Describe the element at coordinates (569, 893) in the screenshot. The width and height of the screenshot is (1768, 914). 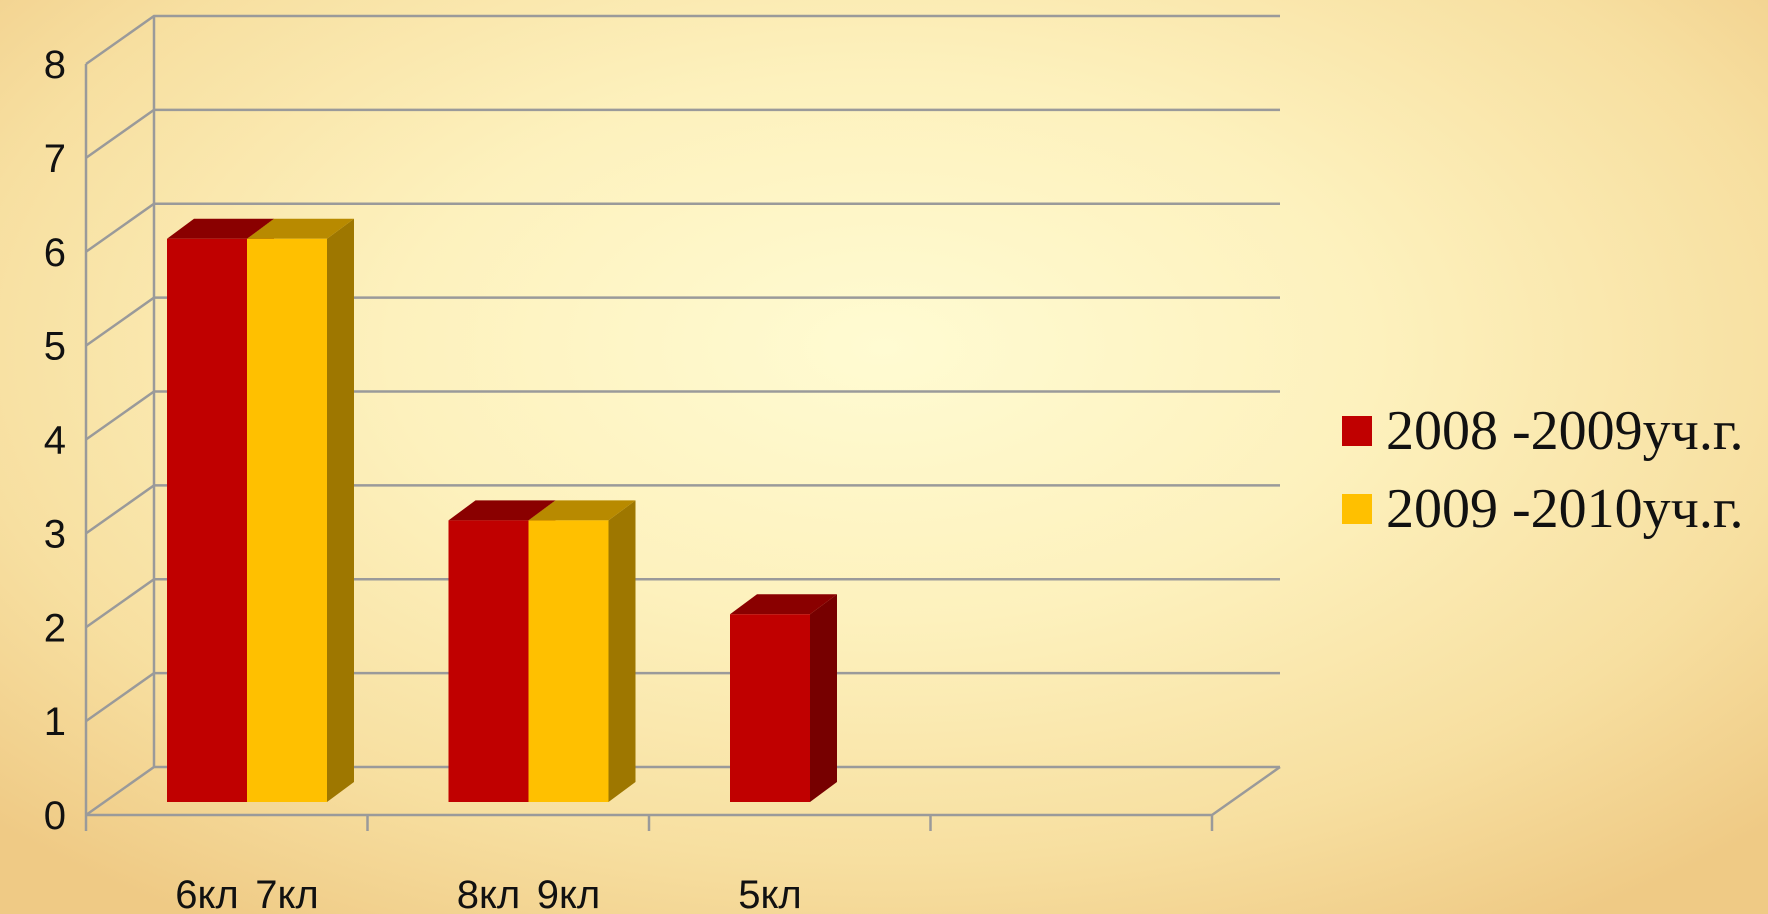
I see `category-label: 9кл` at that location.